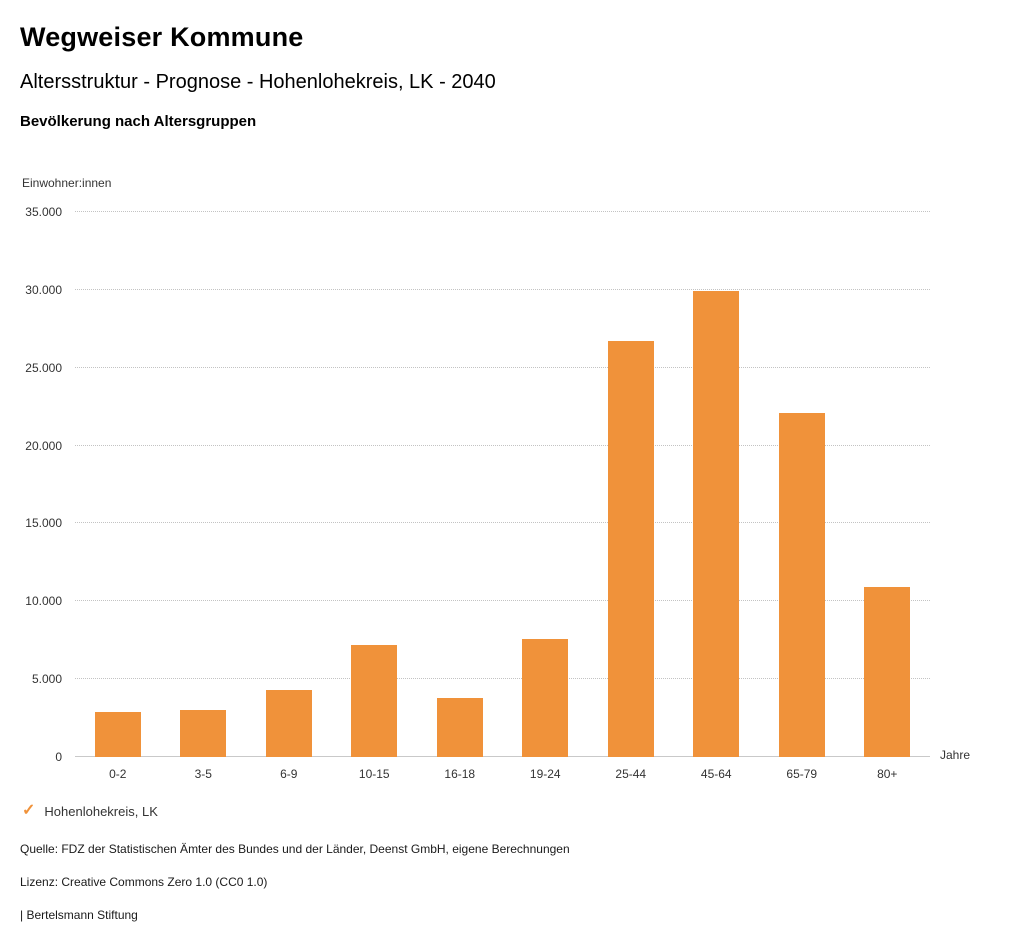  Describe the element at coordinates (289, 774) in the screenshot. I see `x-tick-label: 6-9` at that location.